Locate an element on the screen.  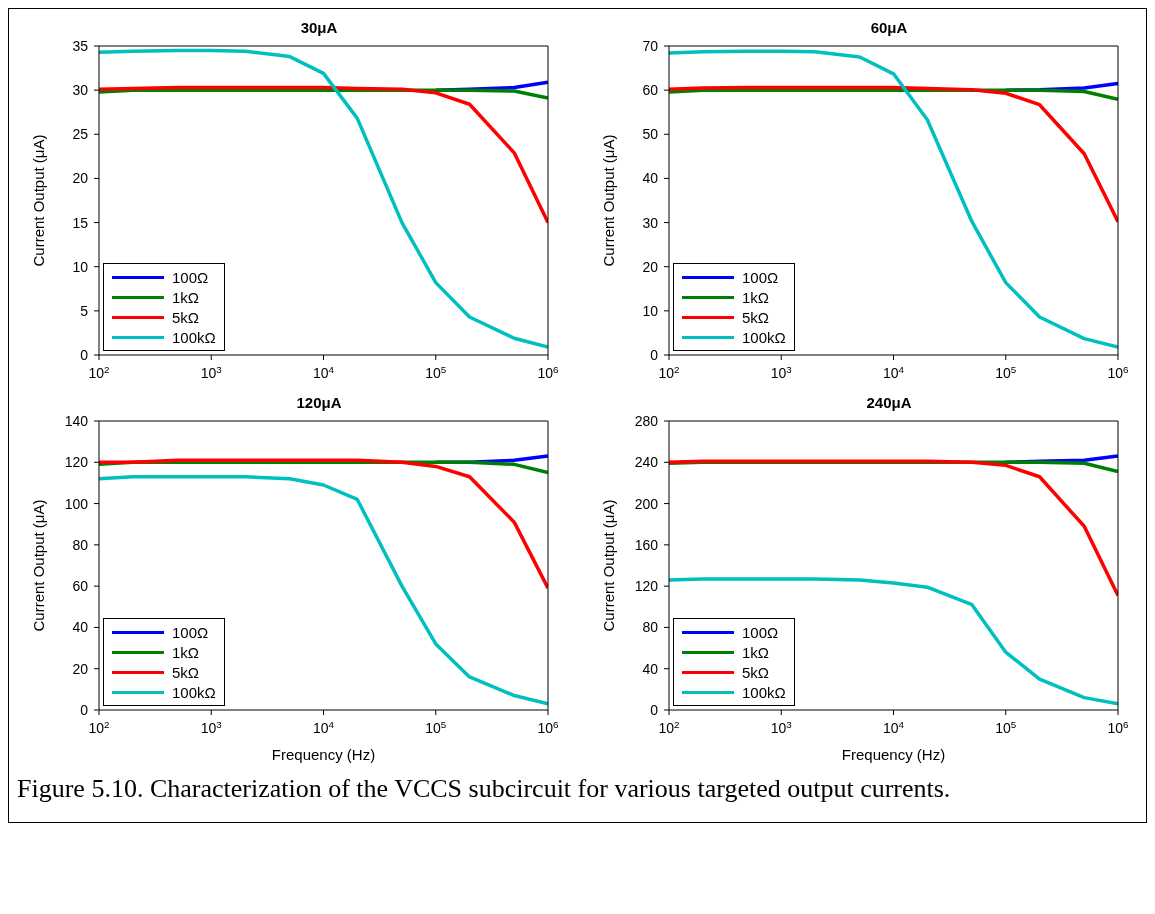
chart-title: 240μA is located at coordinates (889, 402).